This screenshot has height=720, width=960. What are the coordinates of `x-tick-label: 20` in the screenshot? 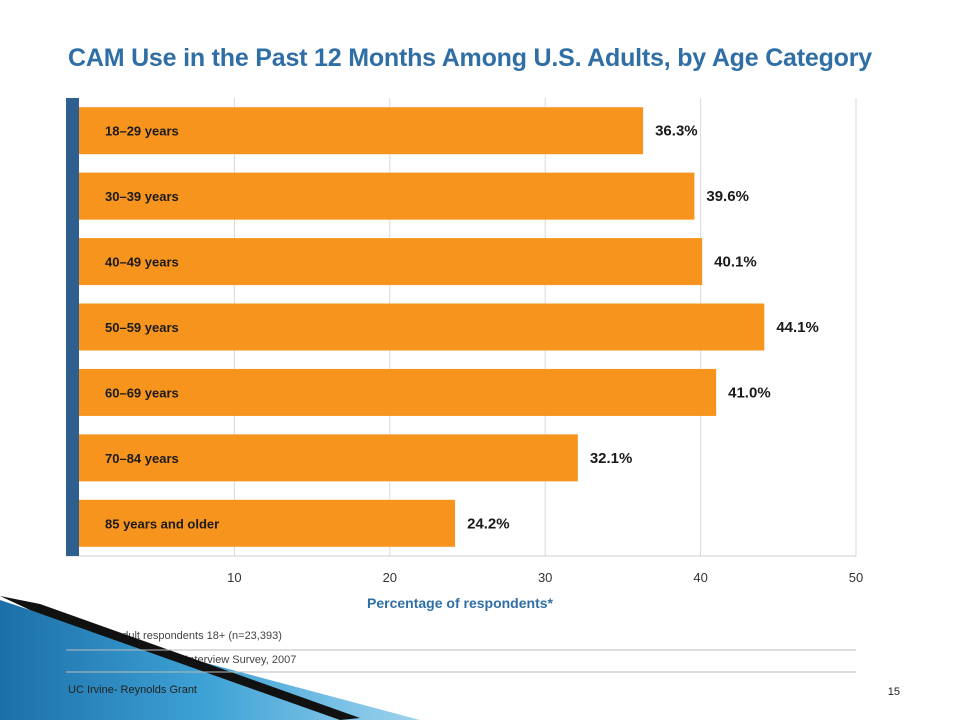 It's located at (390, 577).